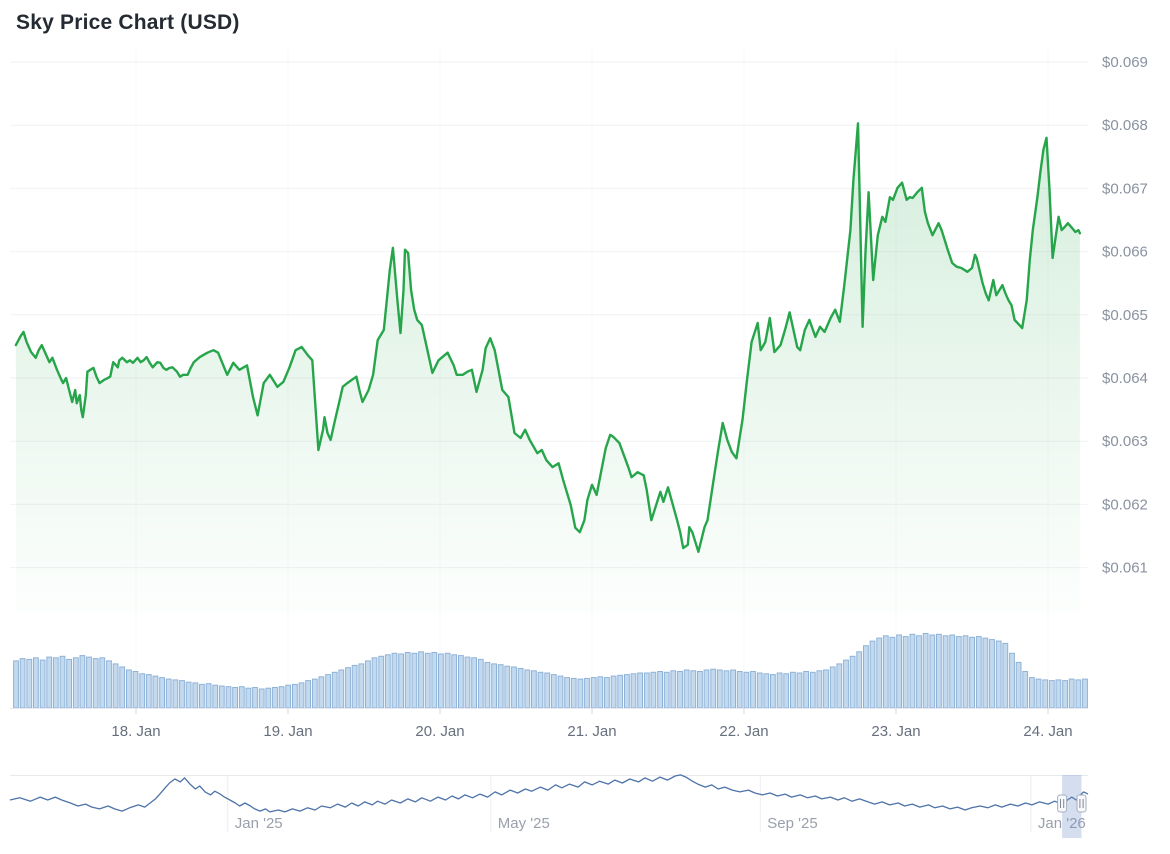  Describe the element at coordinates (524, 823) in the screenshot. I see `navigator-label: May '25` at that location.